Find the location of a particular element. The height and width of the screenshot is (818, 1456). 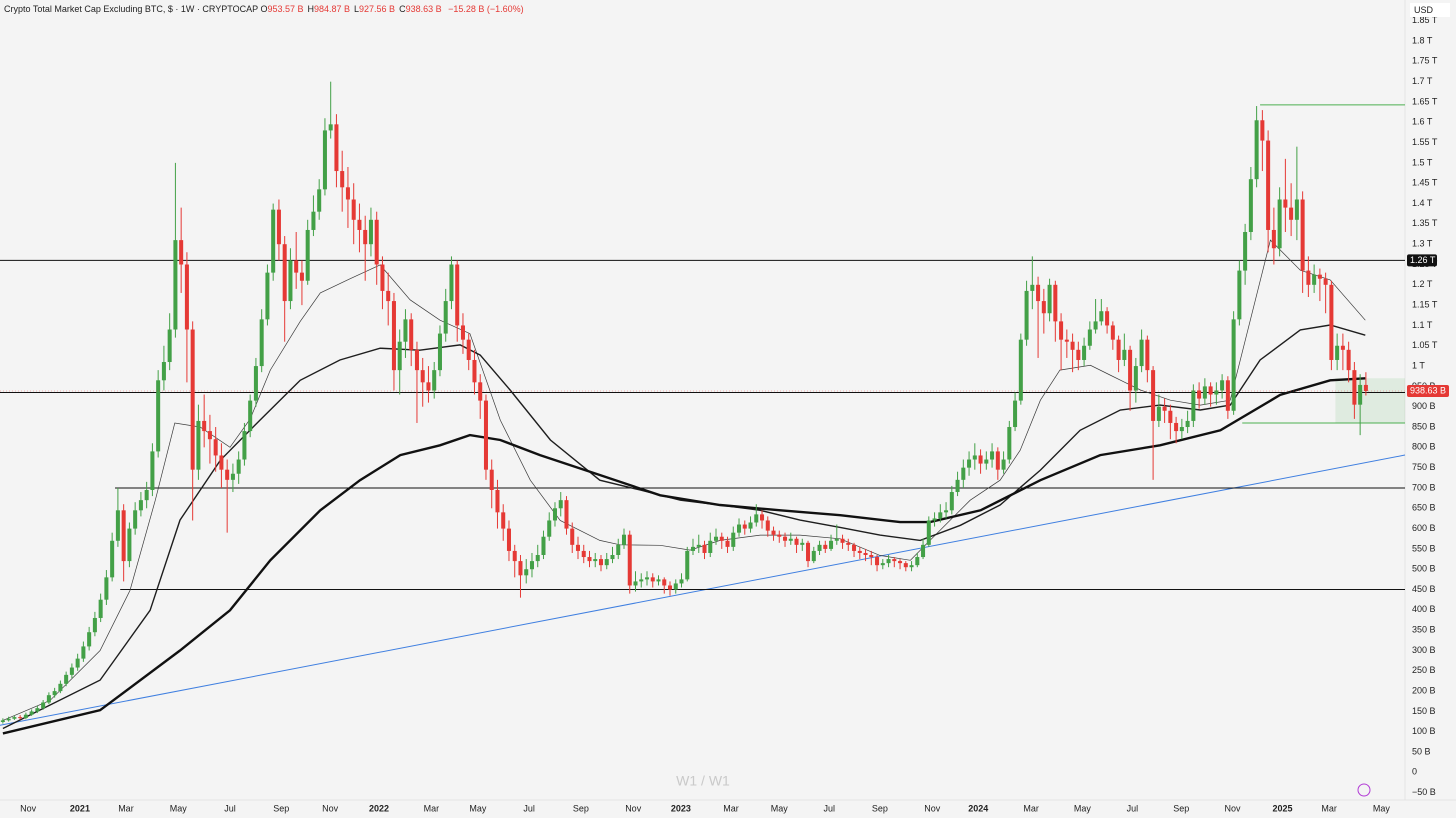

y-tick-label: 150 B is located at coordinates (1424, 711).